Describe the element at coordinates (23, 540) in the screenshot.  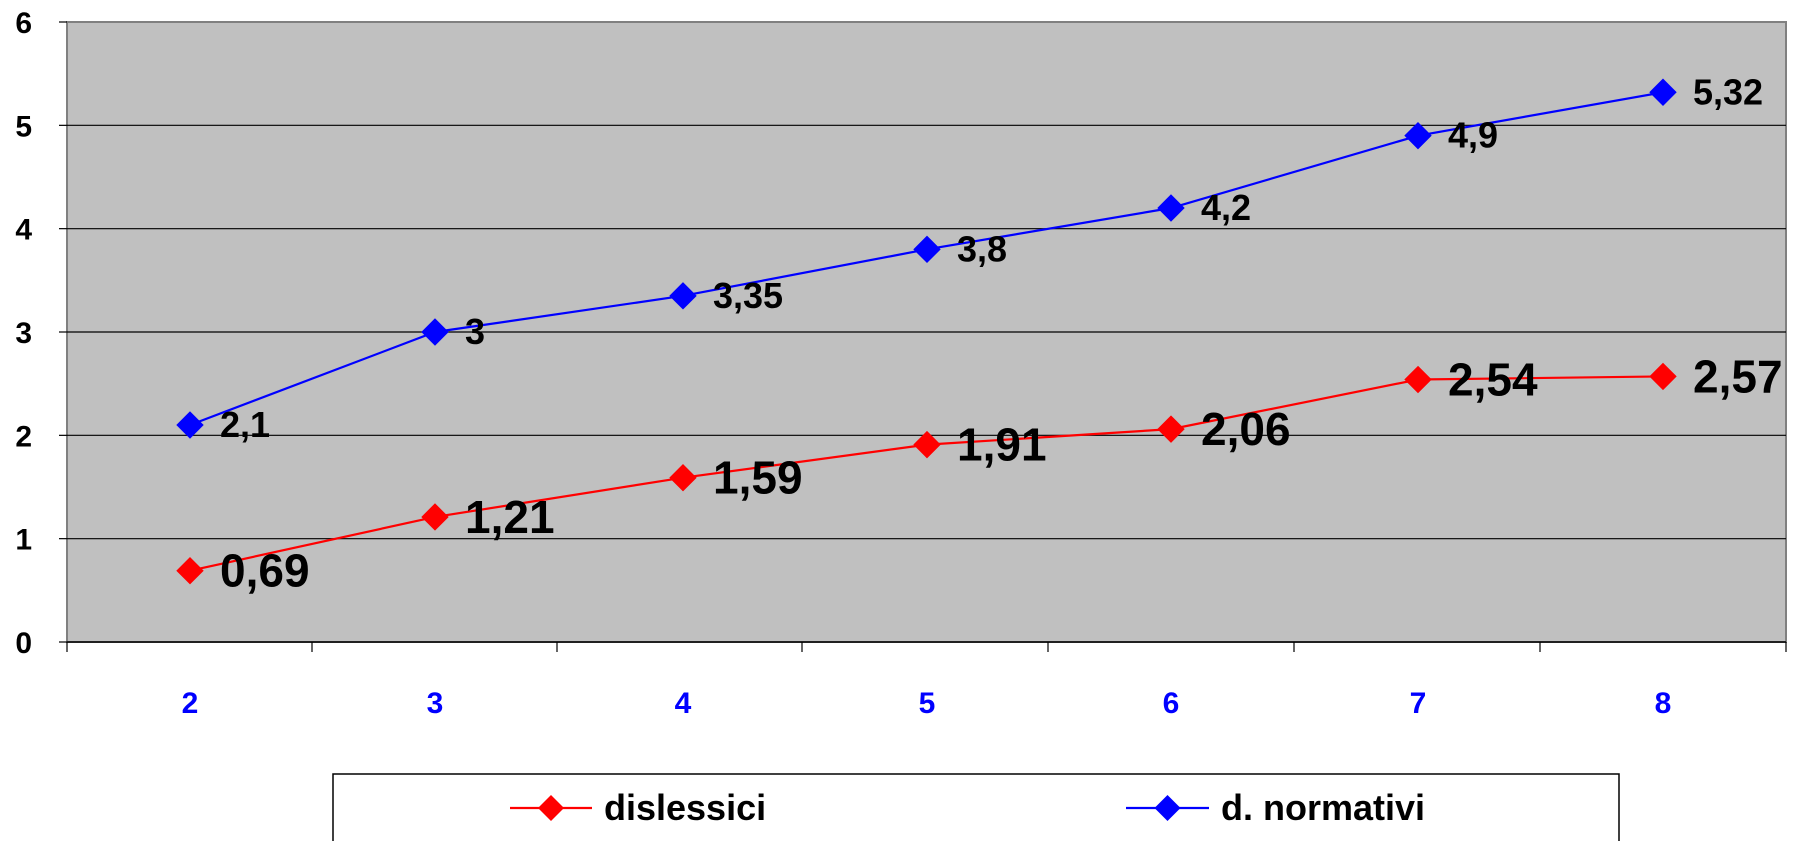
I see `y-tick-label: 1` at that location.